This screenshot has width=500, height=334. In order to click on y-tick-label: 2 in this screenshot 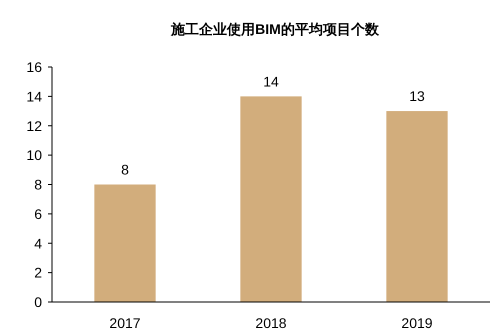, I will do `click(38, 272)`.